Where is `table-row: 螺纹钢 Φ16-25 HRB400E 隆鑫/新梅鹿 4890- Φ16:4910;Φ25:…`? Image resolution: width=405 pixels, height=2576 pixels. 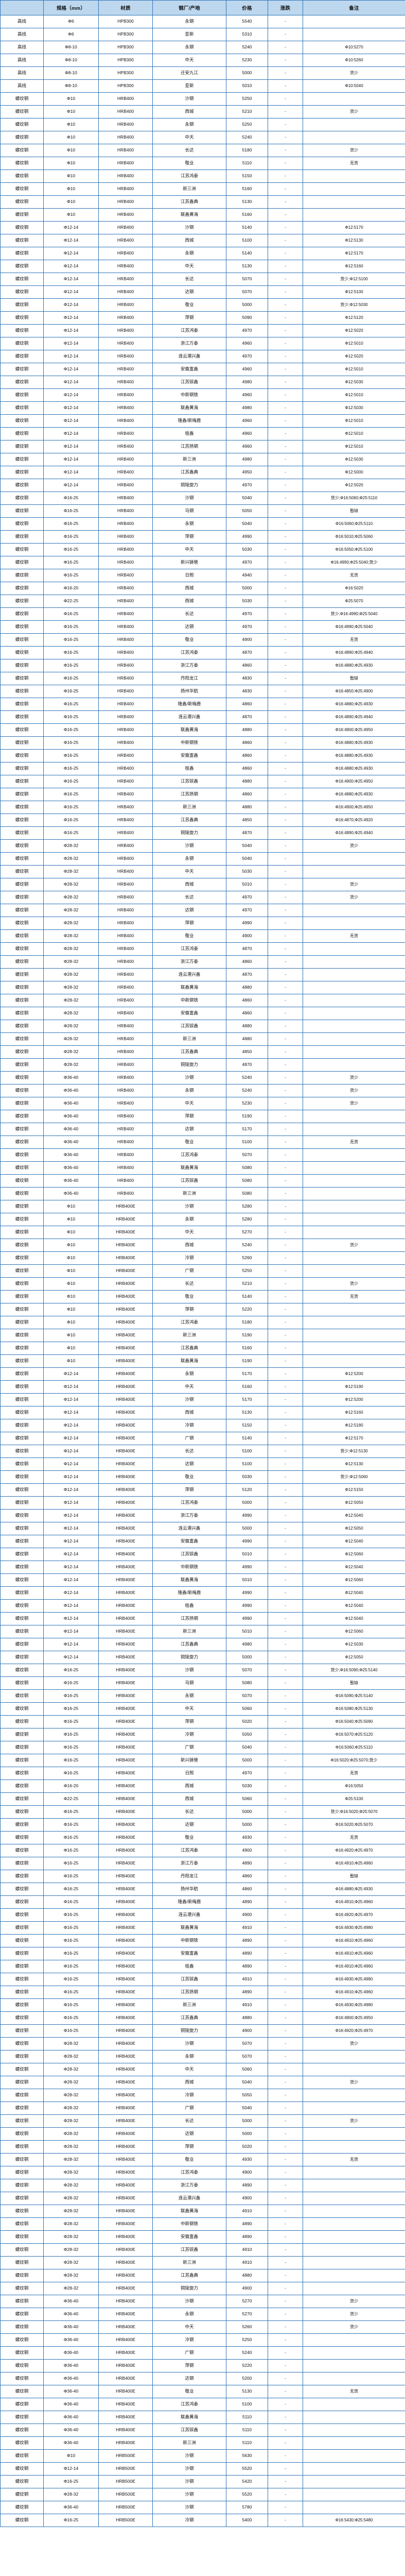
table-row: 螺纹钢 Φ16-25 HRB400E 隆鑫/新梅鹿 4890- Φ16:4910;Φ25:… is located at coordinates (202, 1902).